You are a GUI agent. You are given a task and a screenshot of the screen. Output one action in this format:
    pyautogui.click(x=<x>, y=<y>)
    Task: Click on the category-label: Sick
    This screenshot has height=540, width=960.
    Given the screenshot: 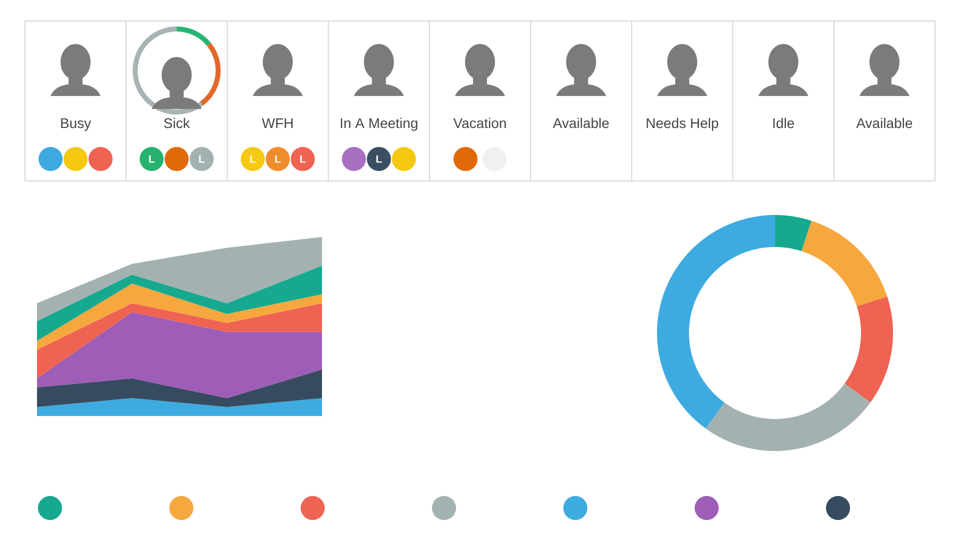 What is the action you would take?
    pyautogui.click(x=177, y=123)
    